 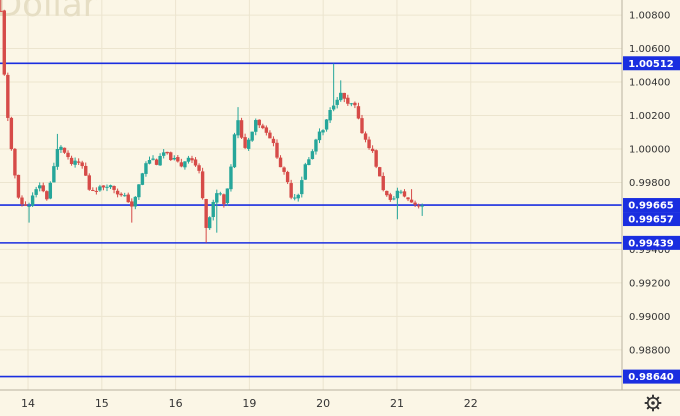 I want to click on price-badges: 1.00512 0.99665 0.99439 0.98640 0.99657, so click(x=651, y=220).